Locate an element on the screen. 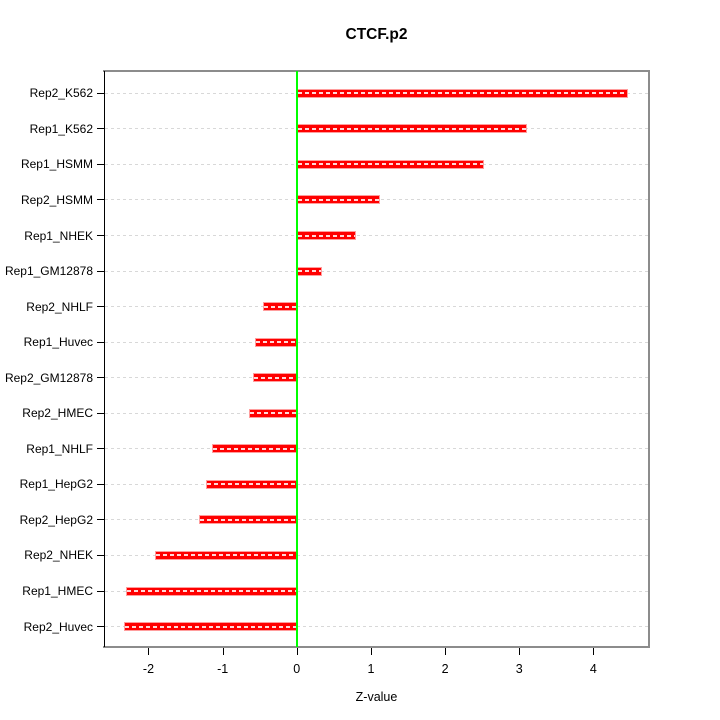 The image size is (720, 720). category-label: Rep2_HMEC is located at coordinates (57, 413).